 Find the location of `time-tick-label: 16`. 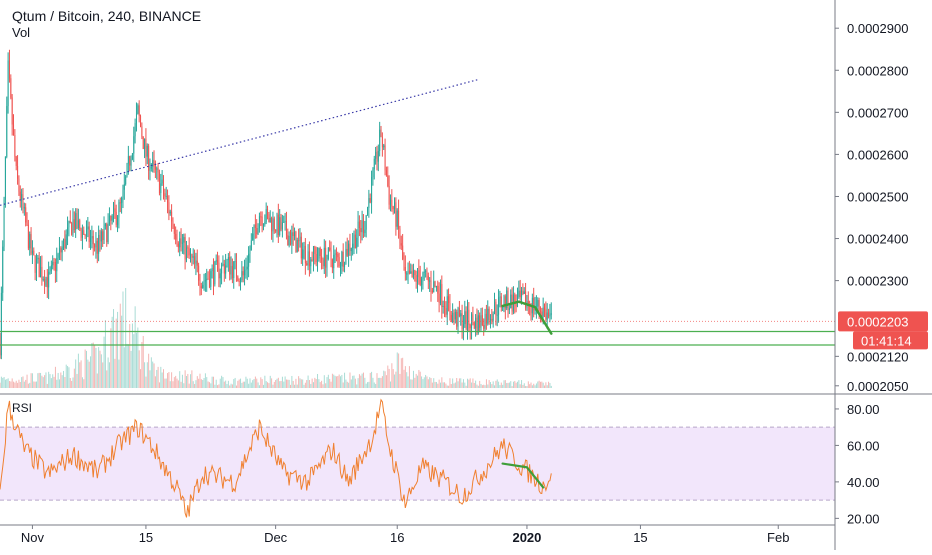

time-tick-label: 16 is located at coordinates (397, 537).